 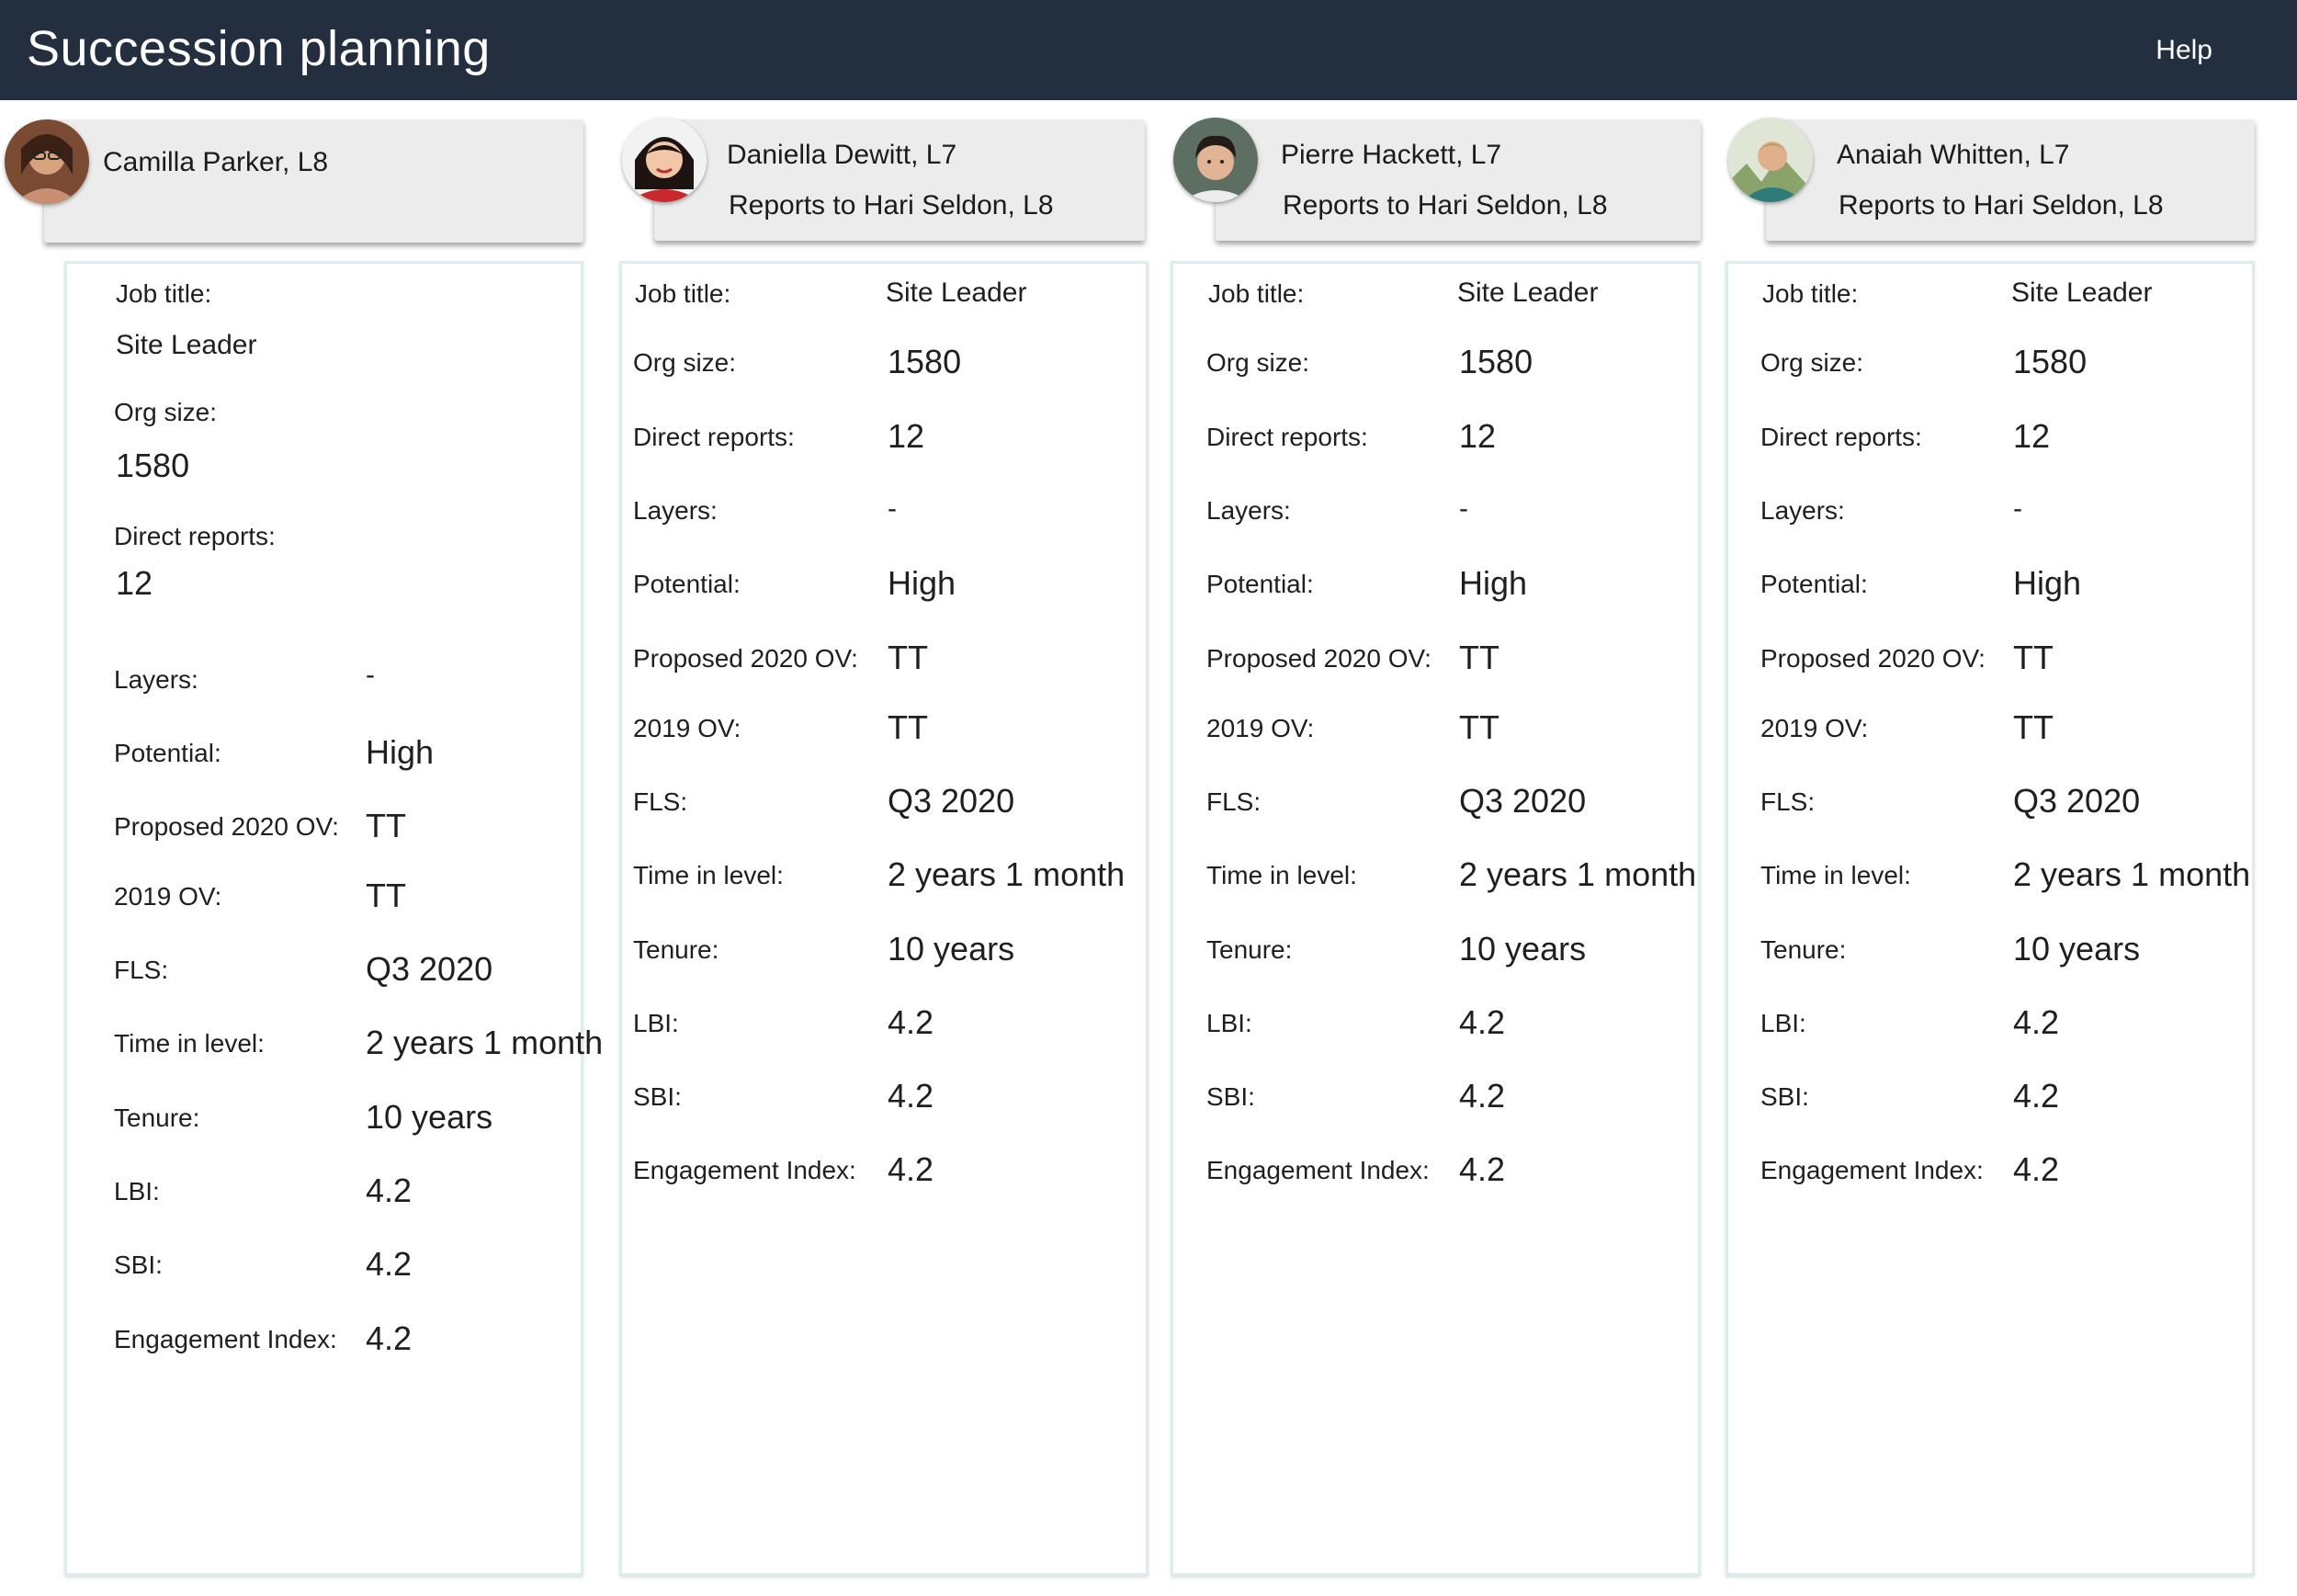 What do you see at coordinates (1528, 293) in the screenshot?
I see `job-title-value: Site Leader` at bounding box center [1528, 293].